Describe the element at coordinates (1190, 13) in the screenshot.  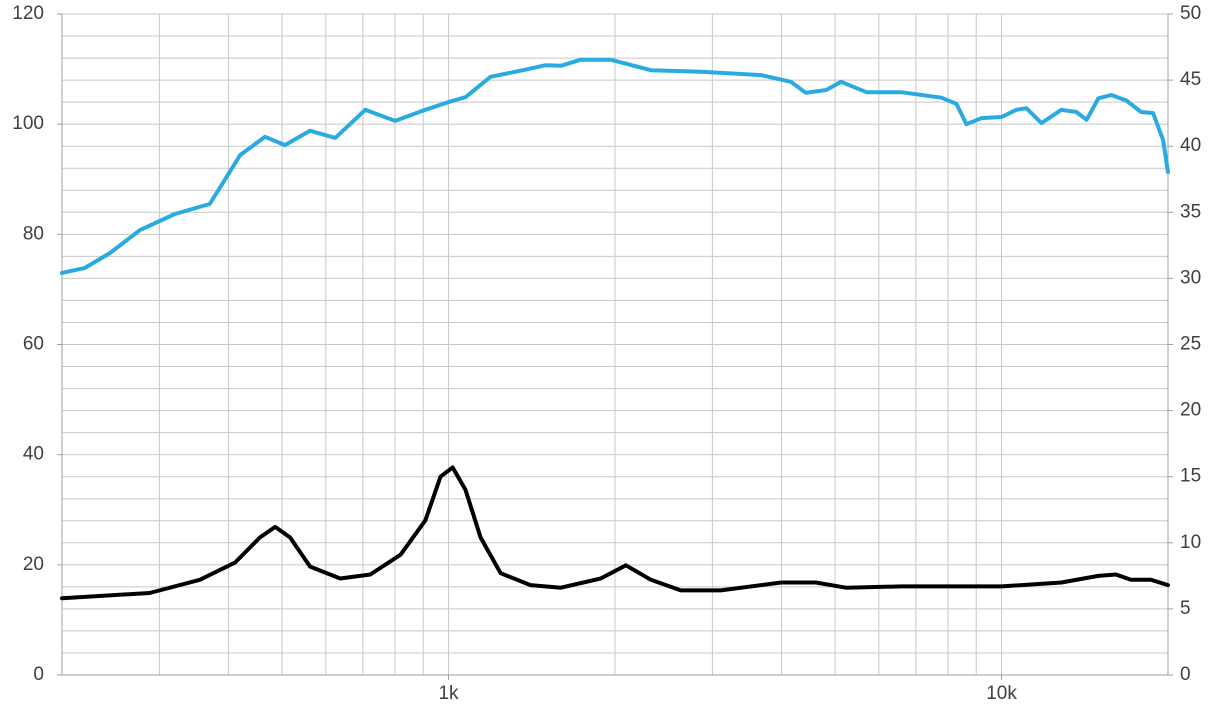
I see `y2-tick-label: 50` at that location.